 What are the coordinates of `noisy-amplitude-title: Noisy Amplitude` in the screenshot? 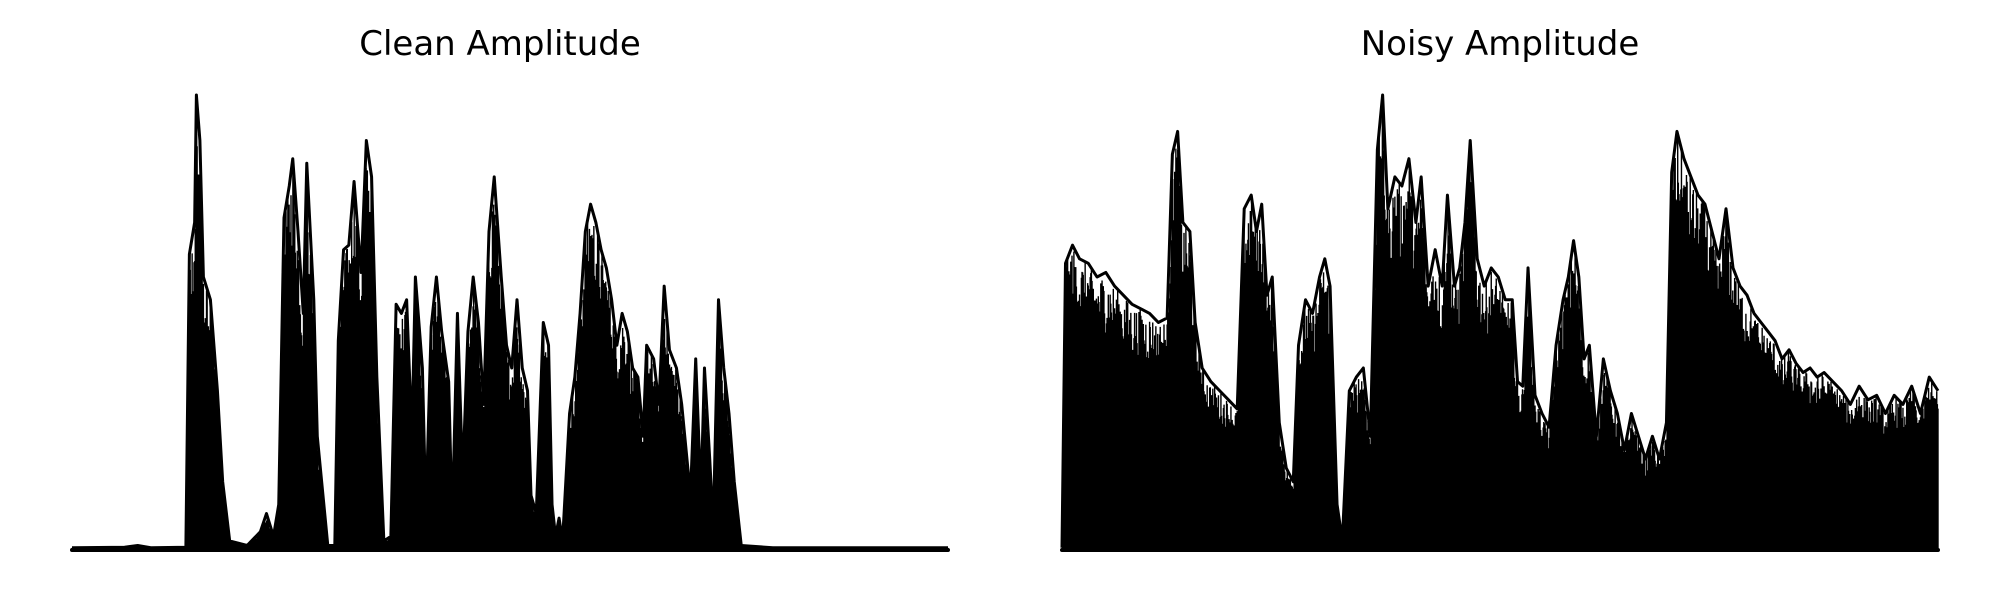 It's located at (1500, 44).